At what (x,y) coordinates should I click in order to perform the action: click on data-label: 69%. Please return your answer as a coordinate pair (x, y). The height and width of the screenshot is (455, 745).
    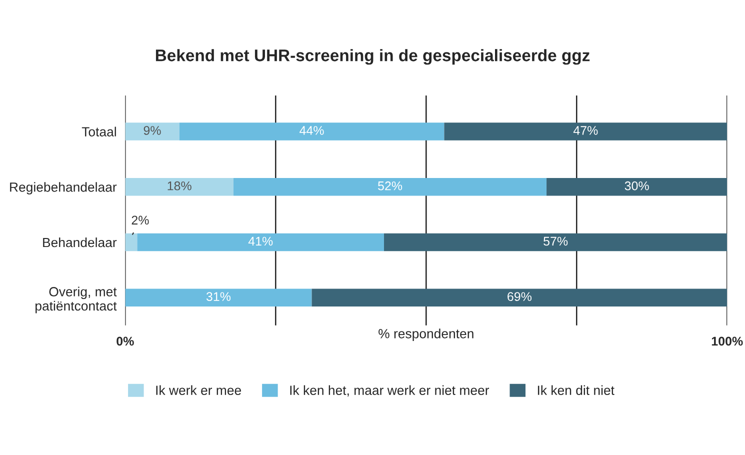
    Looking at the image, I should click on (520, 296).